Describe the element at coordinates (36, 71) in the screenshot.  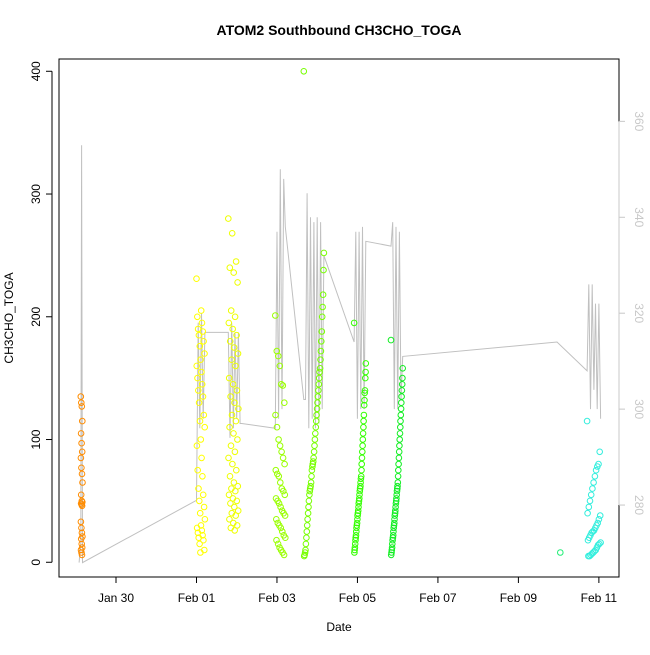
I see `left-axis-tick-label: 400` at that location.